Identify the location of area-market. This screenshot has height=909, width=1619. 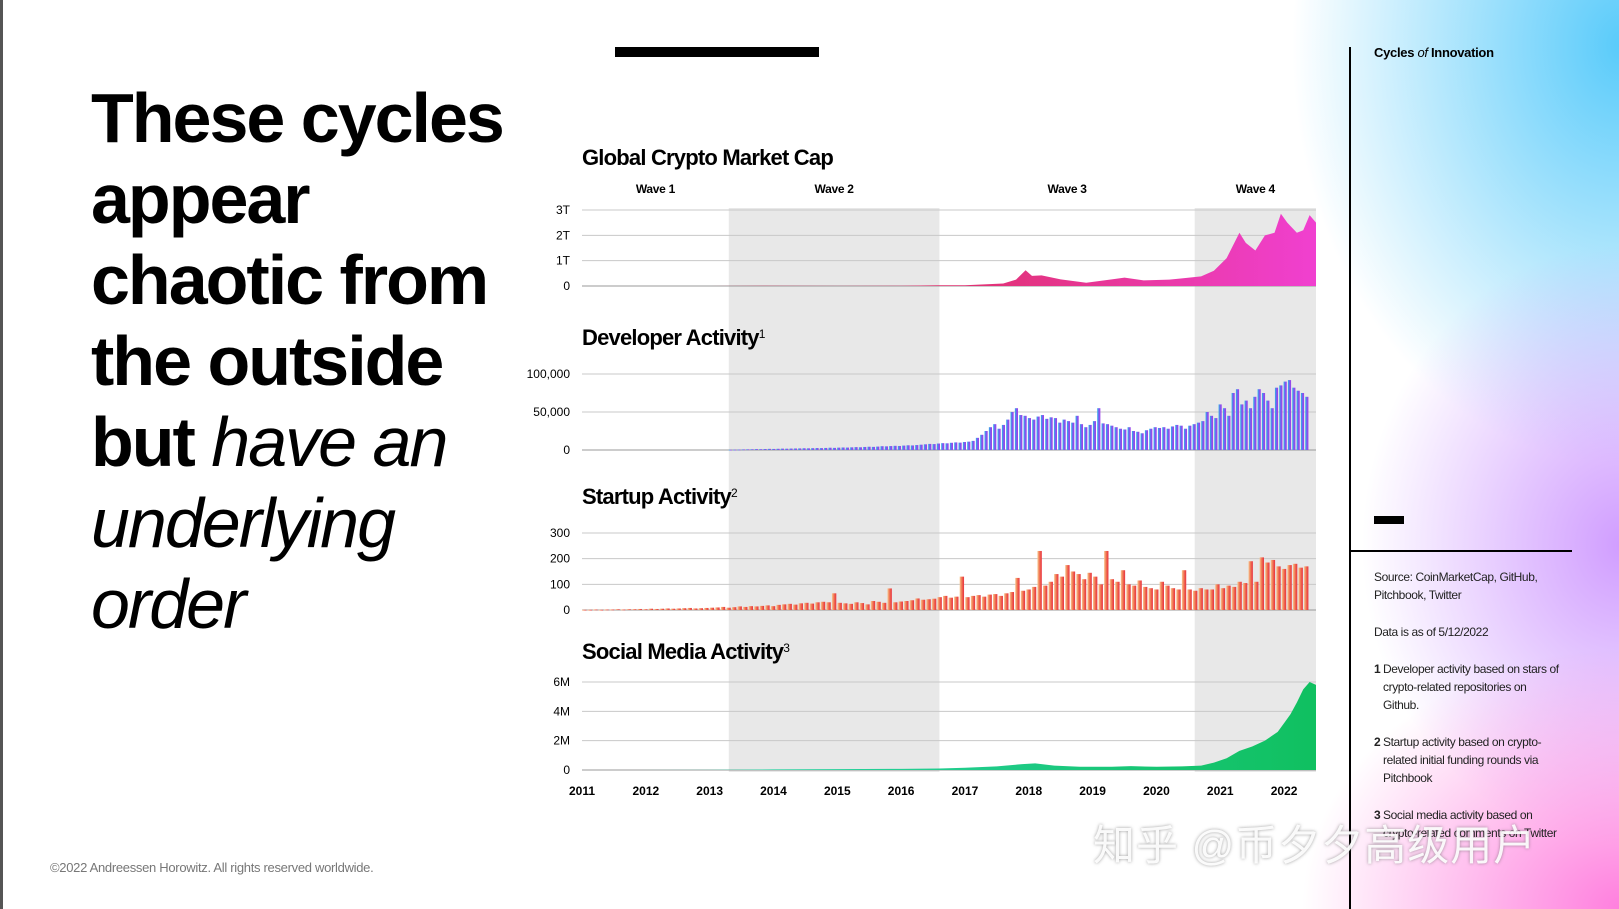
(949, 249).